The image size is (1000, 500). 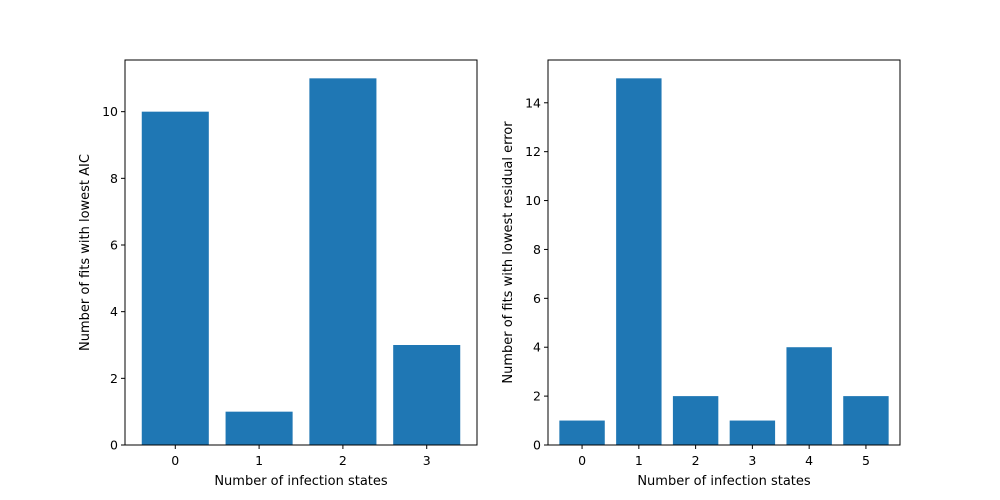 What do you see at coordinates (537, 249) in the screenshot?
I see `right-chart-y-tick-label-8: 8` at bounding box center [537, 249].